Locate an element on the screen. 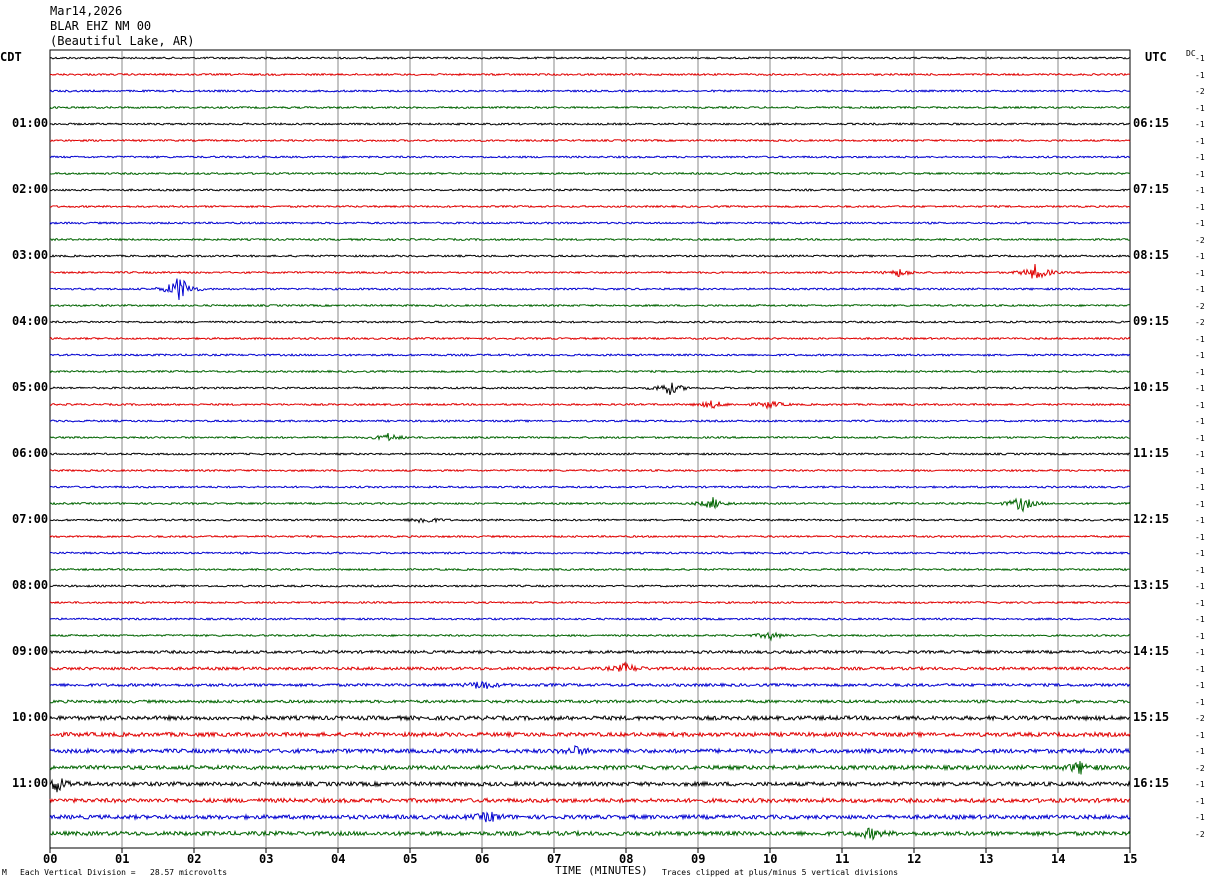 The width and height of the screenshot is (1210, 886). x-tick-label: 10 is located at coordinates (770, 859).